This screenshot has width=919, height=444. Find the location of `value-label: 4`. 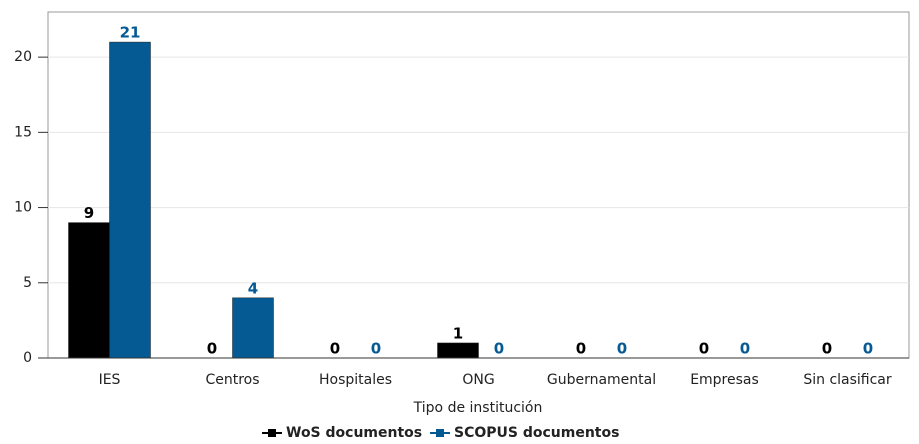

value-label: 4 is located at coordinates (253, 288).